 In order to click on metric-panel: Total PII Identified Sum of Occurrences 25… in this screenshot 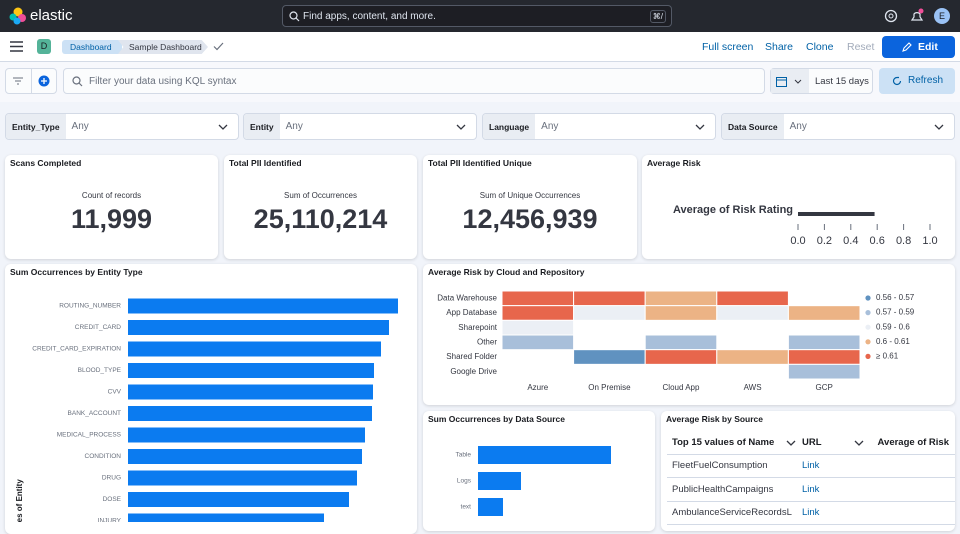, I will do `click(320, 207)`.